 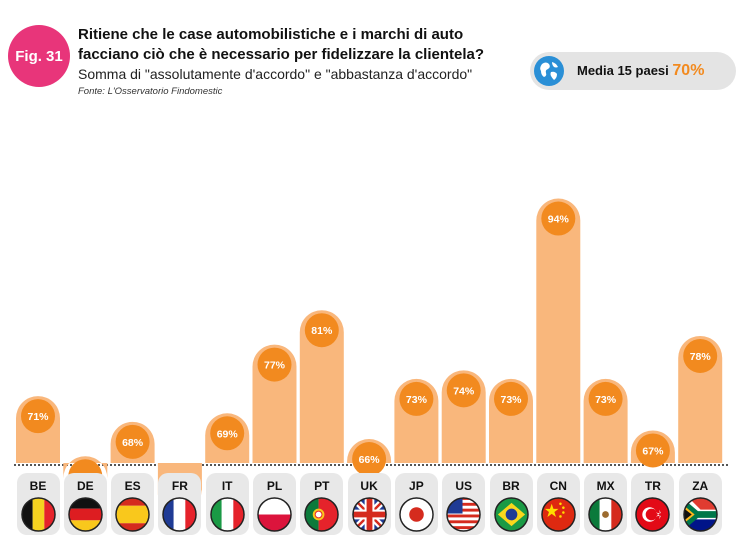 What do you see at coordinates (688, 70) in the screenshot?
I see `average-value: 70%` at bounding box center [688, 70].